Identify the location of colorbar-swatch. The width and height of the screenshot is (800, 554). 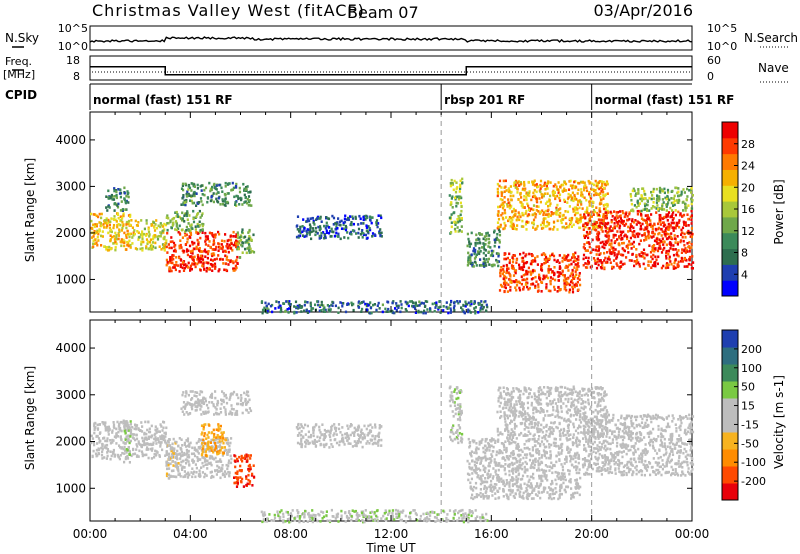
(730, 146).